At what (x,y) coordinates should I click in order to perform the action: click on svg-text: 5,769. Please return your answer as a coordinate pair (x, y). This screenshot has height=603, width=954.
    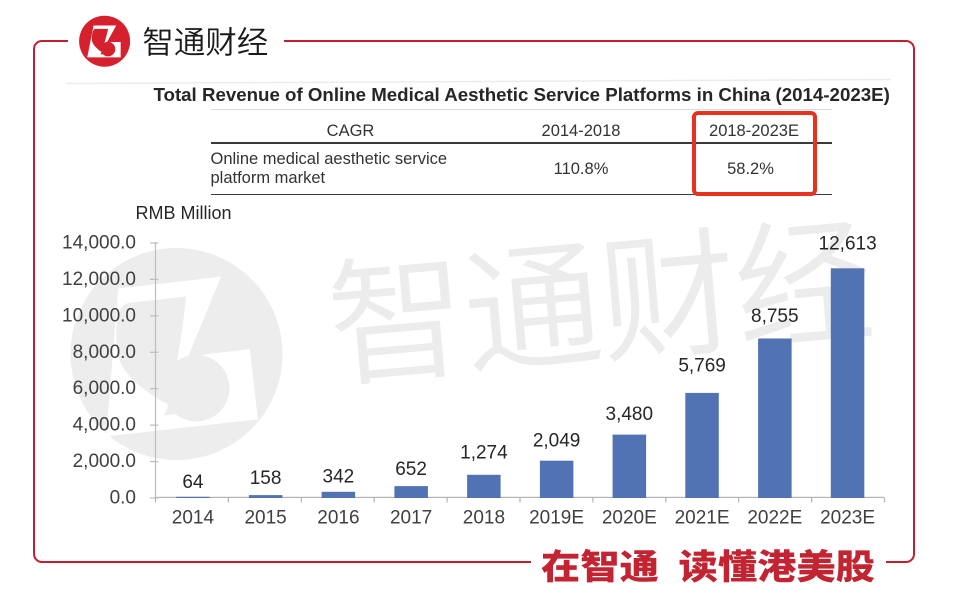
    Looking at the image, I should click on (702, 366).